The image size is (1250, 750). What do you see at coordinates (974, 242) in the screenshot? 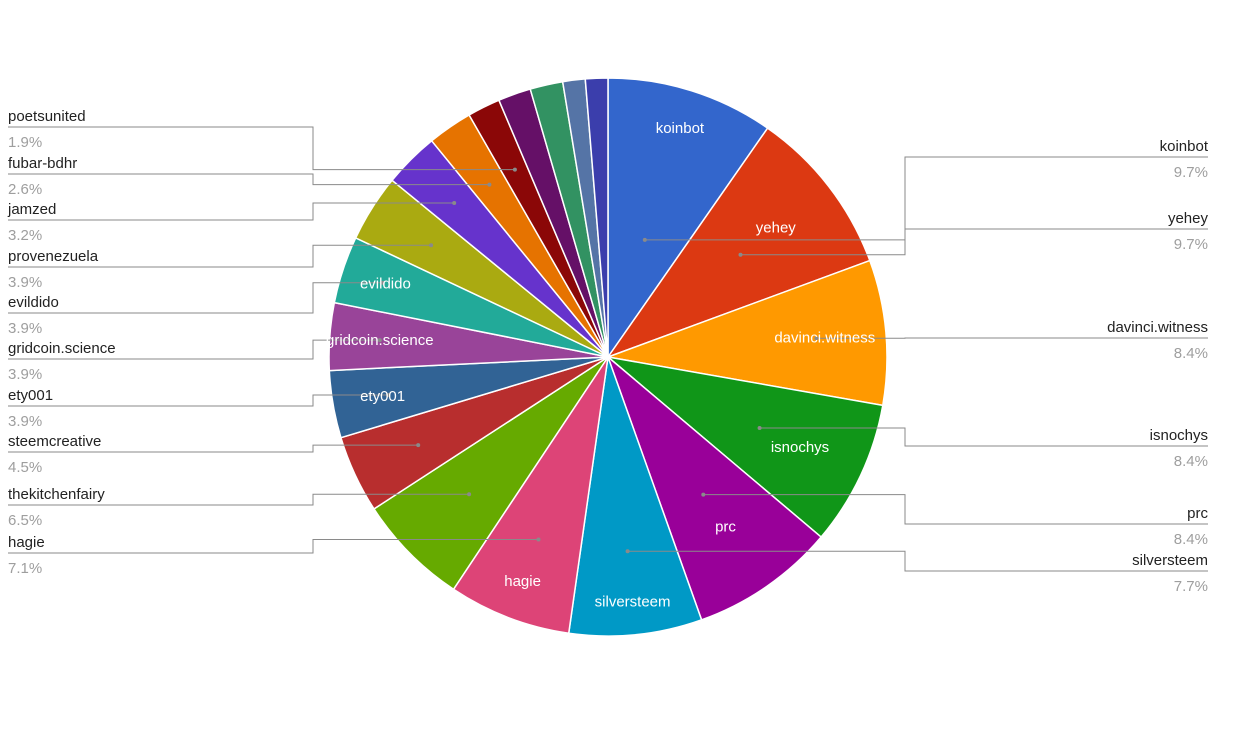
I see `leader-yehey` at bounding box center [974, 242].